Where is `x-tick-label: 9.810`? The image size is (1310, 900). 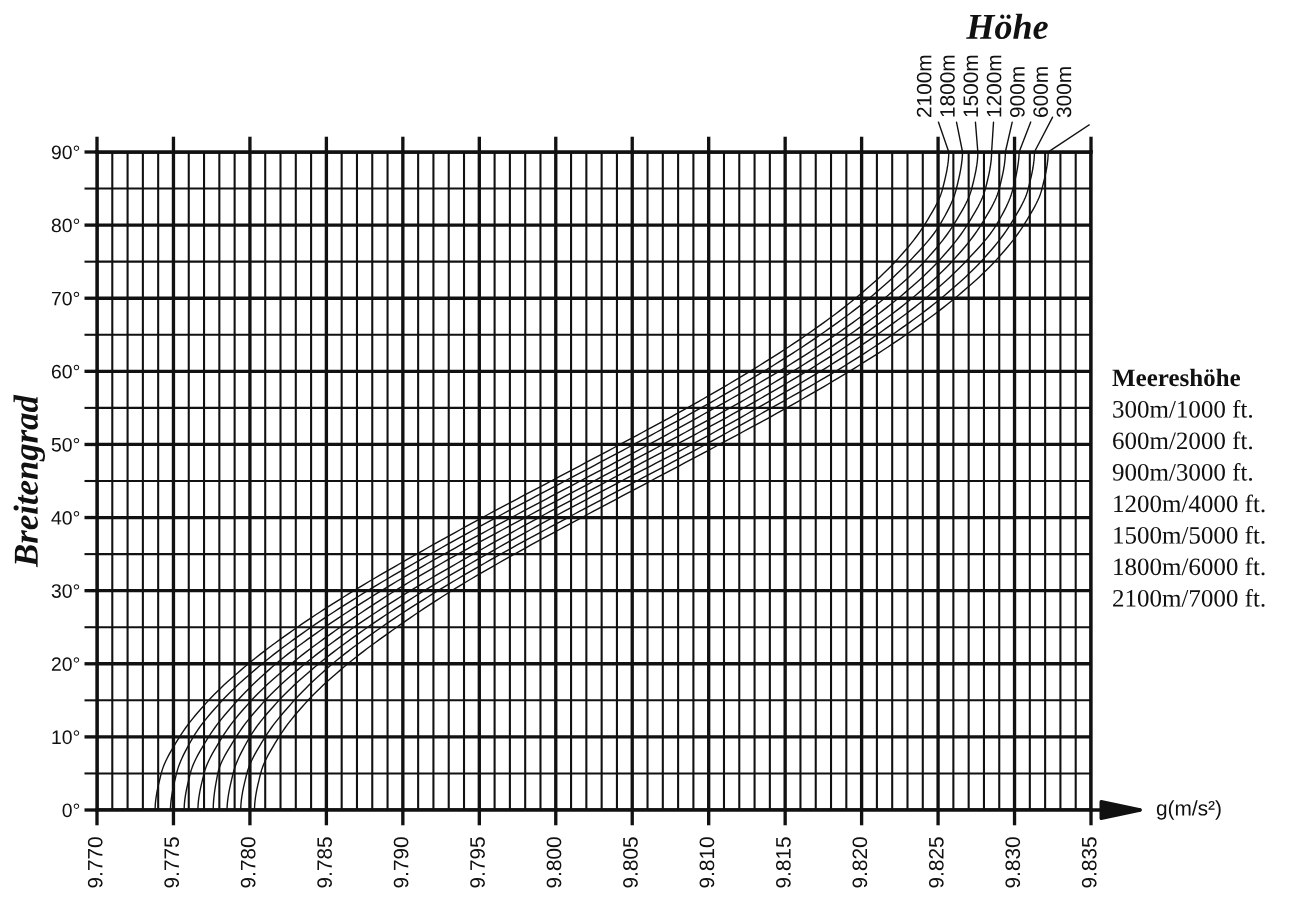 x-tick-label: 9.810 is located at coordinates (707, 862).